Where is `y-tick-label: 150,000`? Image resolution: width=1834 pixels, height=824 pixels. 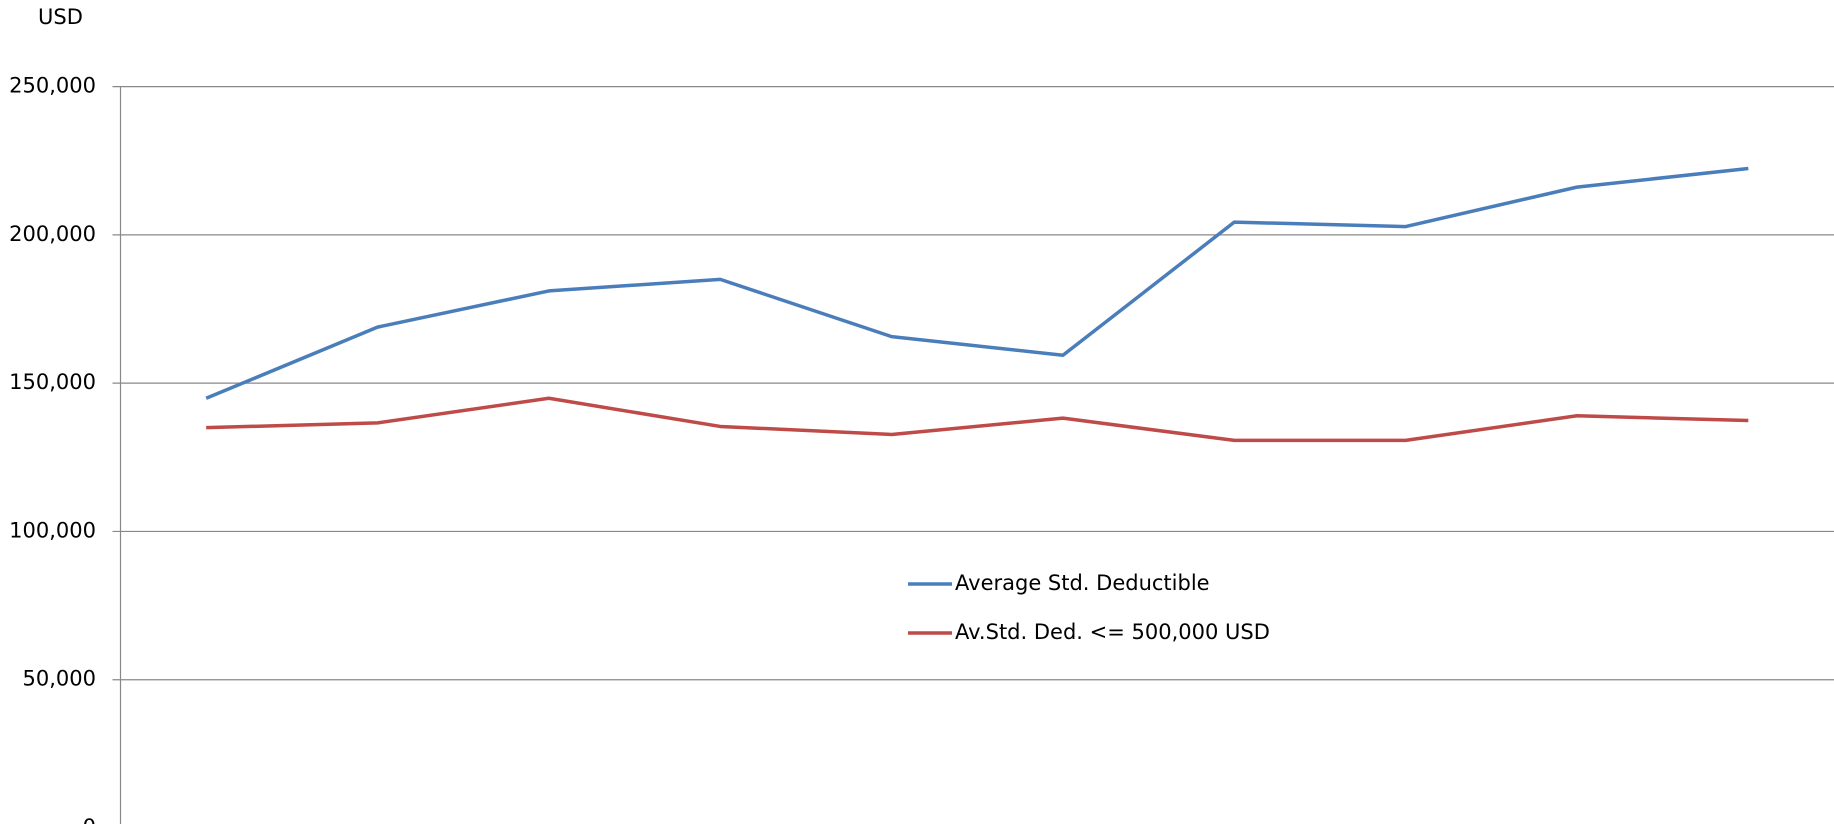
y-tick-label: 150,000 is located at coordinates (52, 382).